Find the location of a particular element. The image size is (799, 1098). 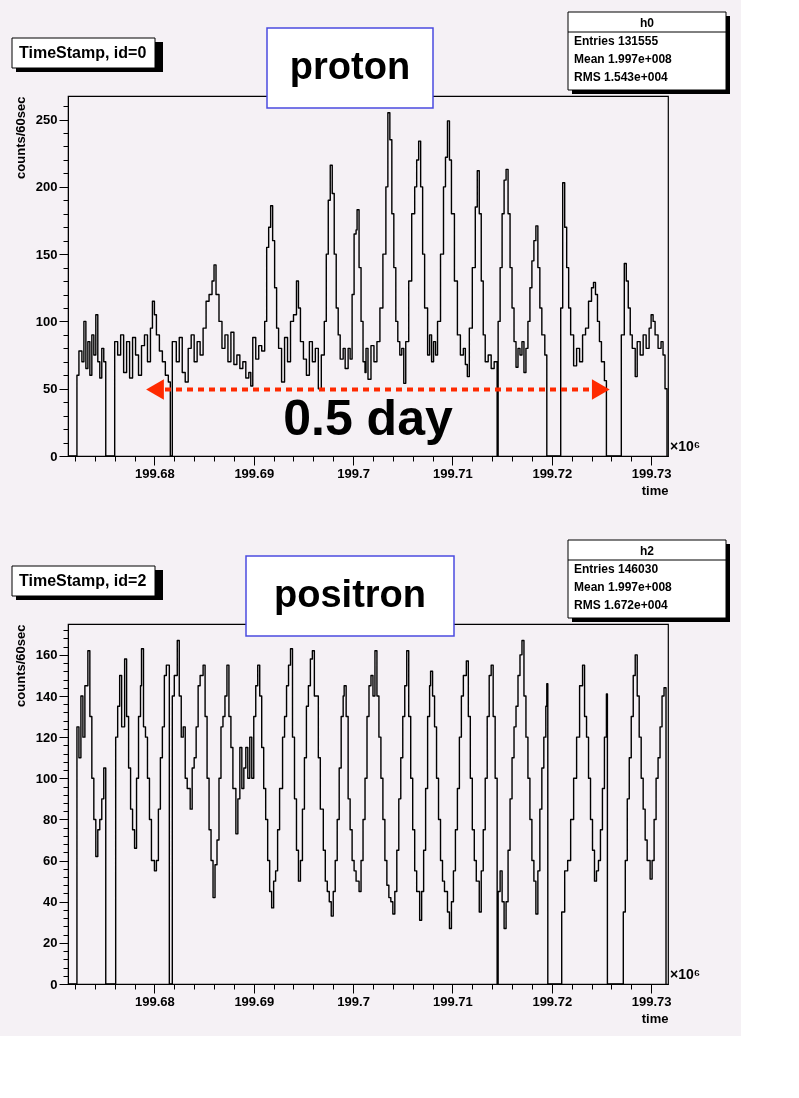

y-tick-label: 40 is located at coordinates (50, 902).